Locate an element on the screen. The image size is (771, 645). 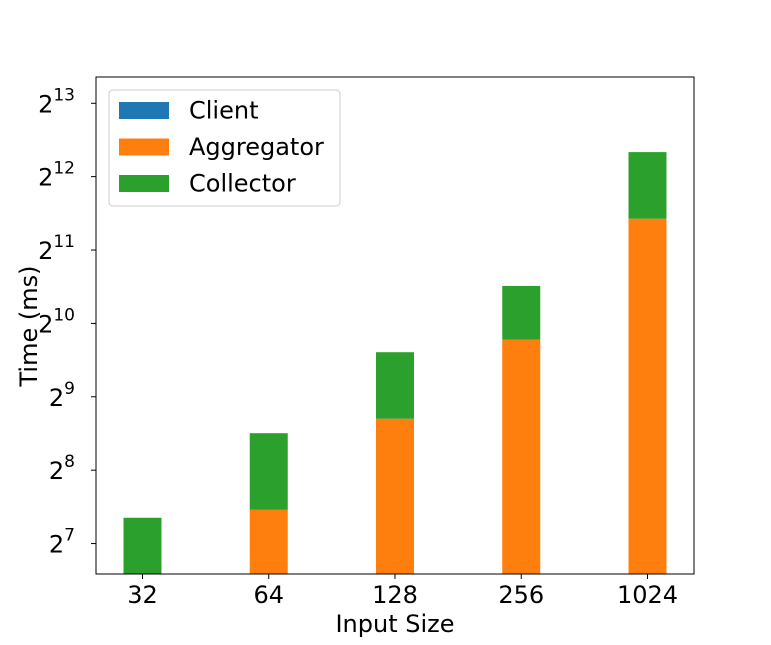
y-axis: 27 28 29 210 211 212 213 is located at coordinates (67, 322).